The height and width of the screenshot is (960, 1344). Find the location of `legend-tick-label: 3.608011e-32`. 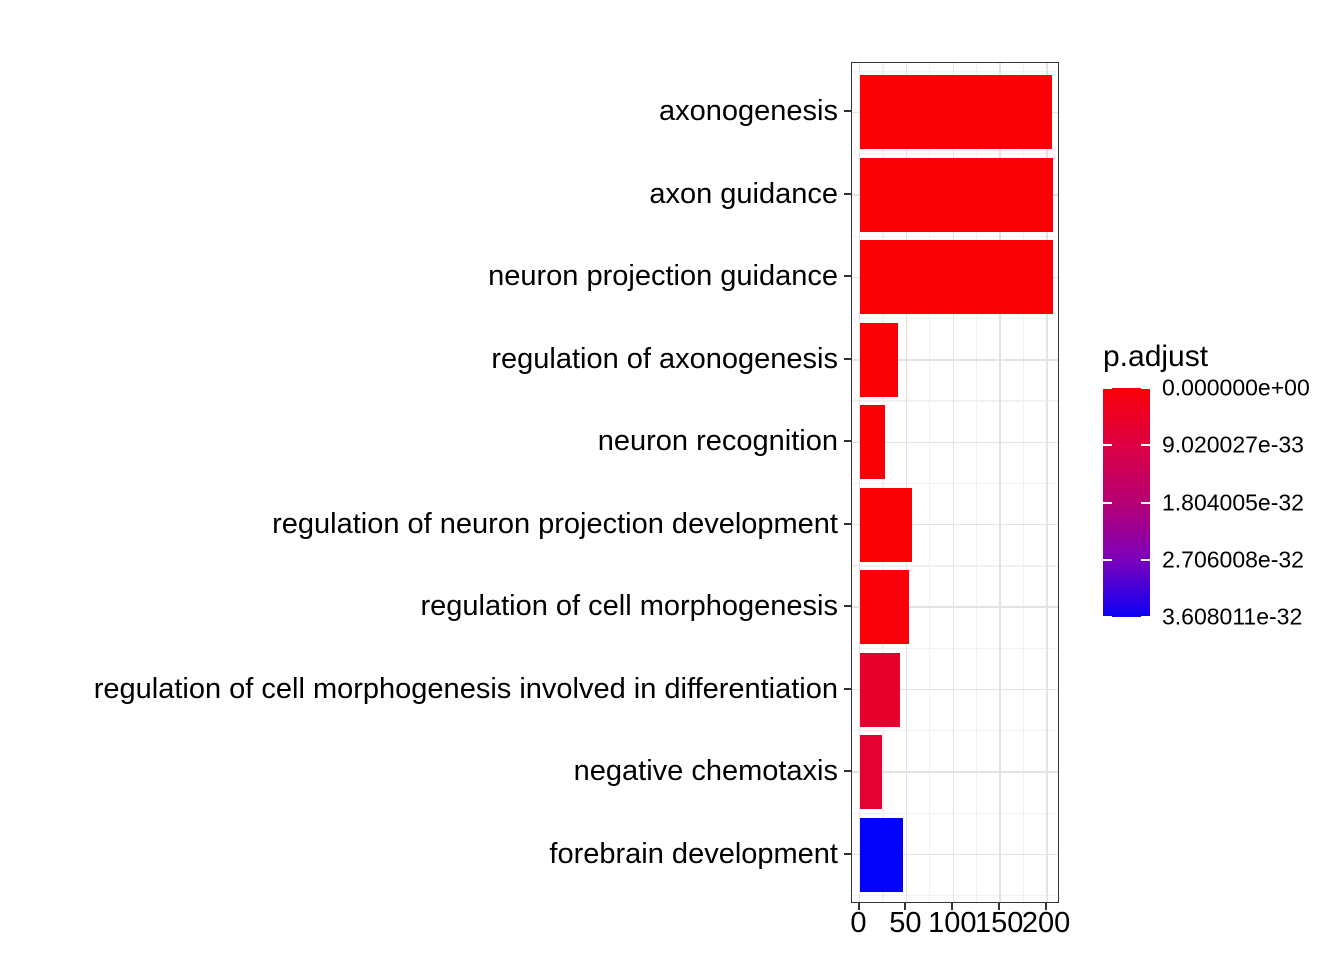

legend-tick-label: 3.608011e-32 is located at coordinates (1232, 616).